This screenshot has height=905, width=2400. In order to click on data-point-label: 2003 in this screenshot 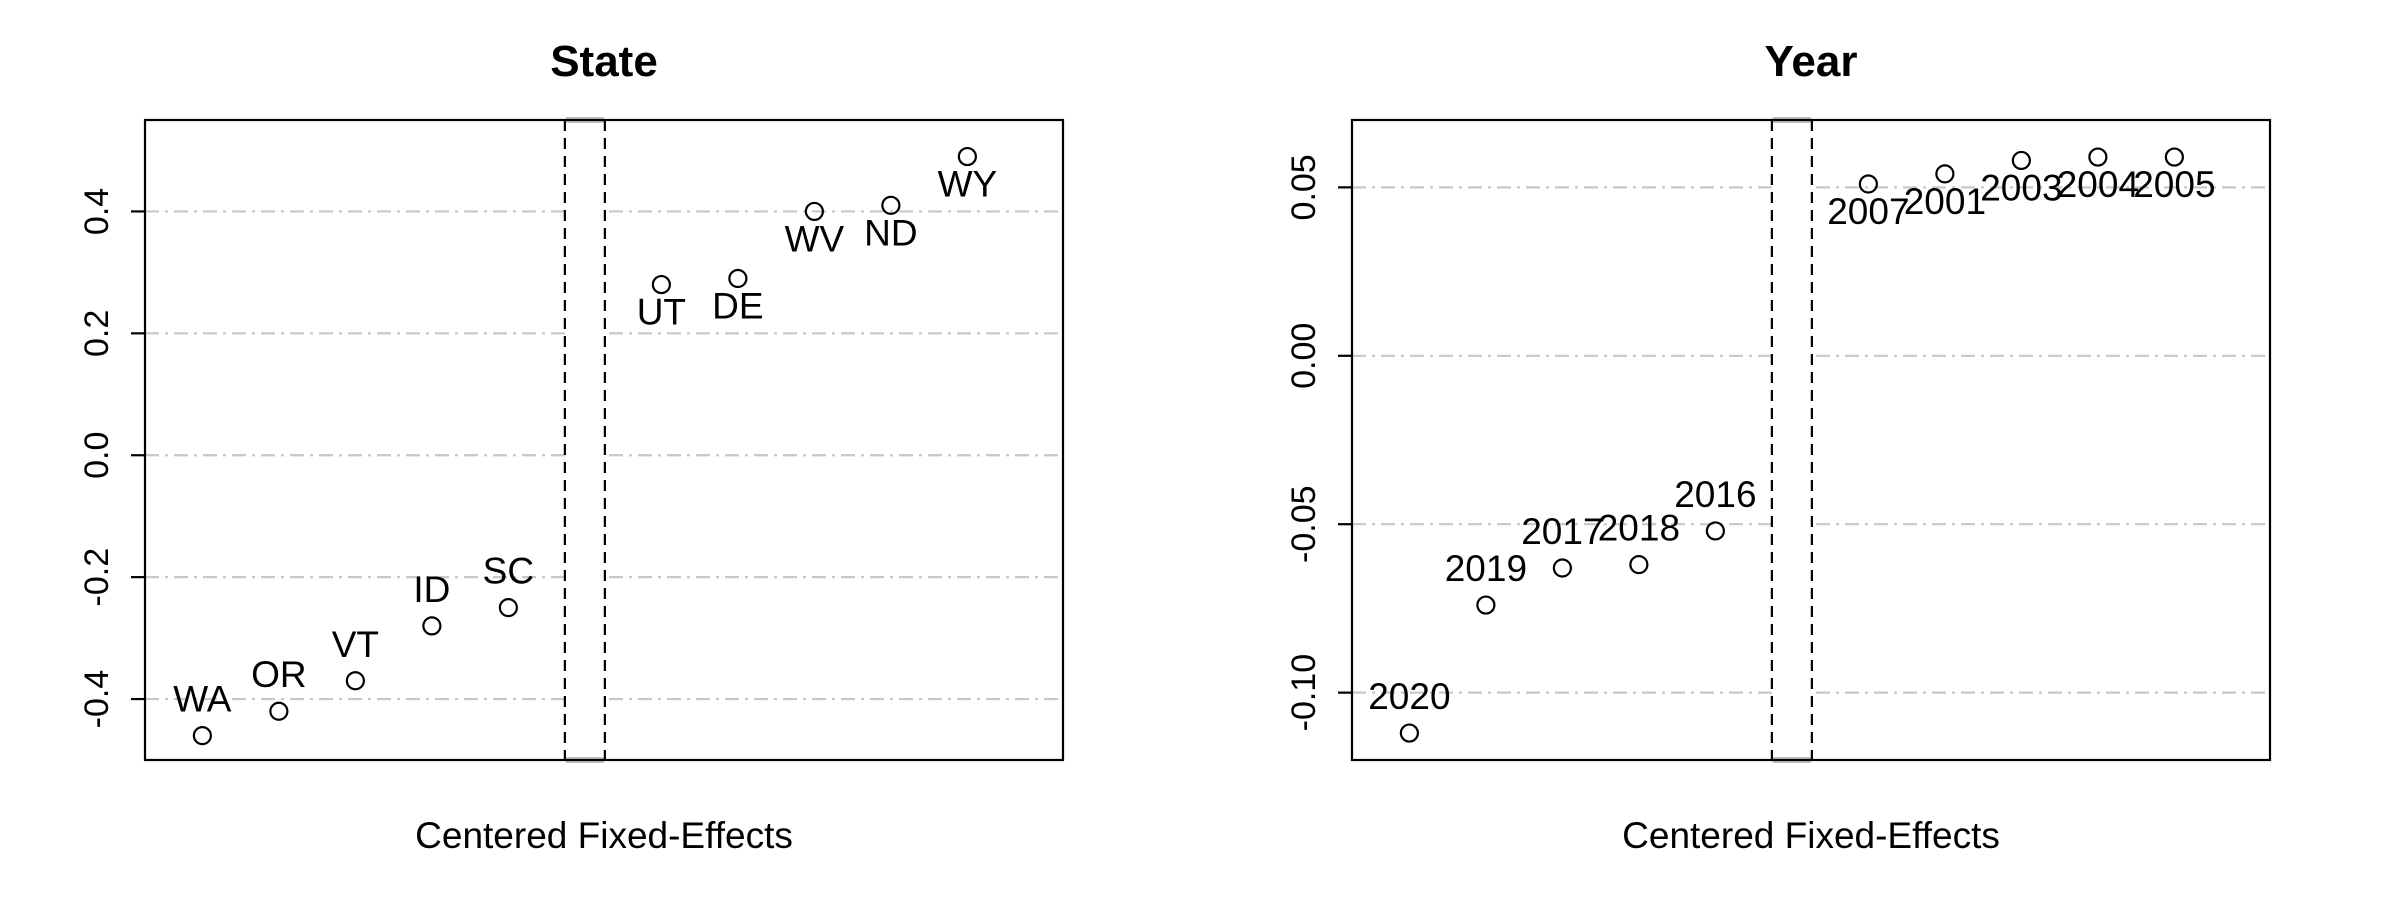, I will do `click(2021, 187)`.